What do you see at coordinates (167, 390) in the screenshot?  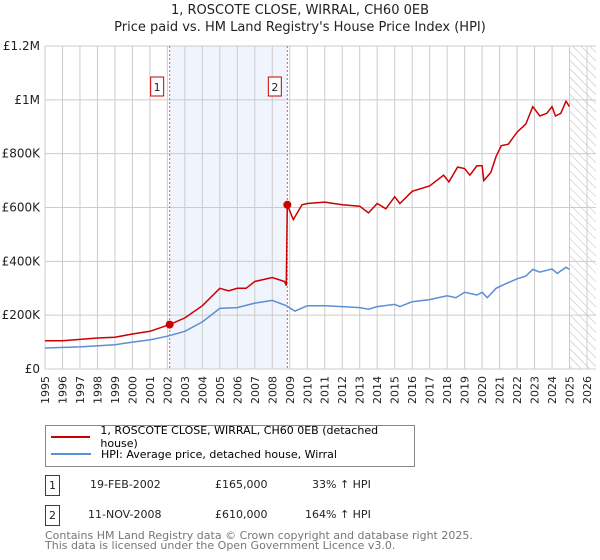 I see `x-tick-label: 2002` at bounding box center [167, 390].